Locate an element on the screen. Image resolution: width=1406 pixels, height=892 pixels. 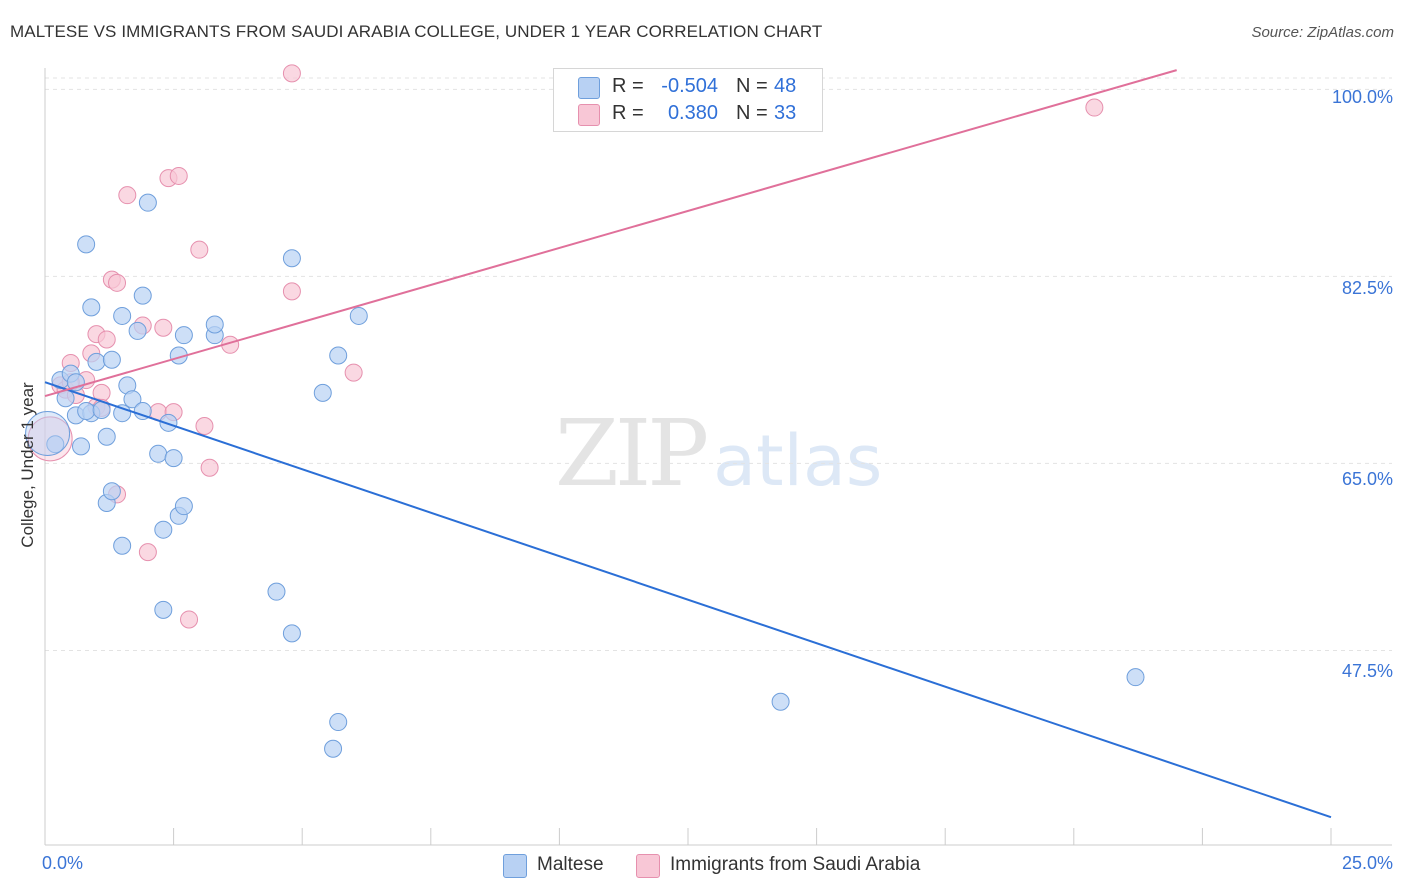
stats-legend: R = -0.504 N = 48 R = 0.380 N = 33 is located at coordinates (688, 100).